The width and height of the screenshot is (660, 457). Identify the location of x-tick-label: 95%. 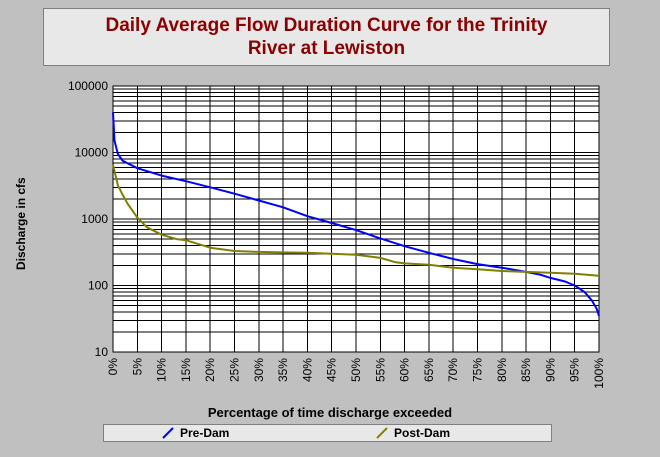
(575, 370).